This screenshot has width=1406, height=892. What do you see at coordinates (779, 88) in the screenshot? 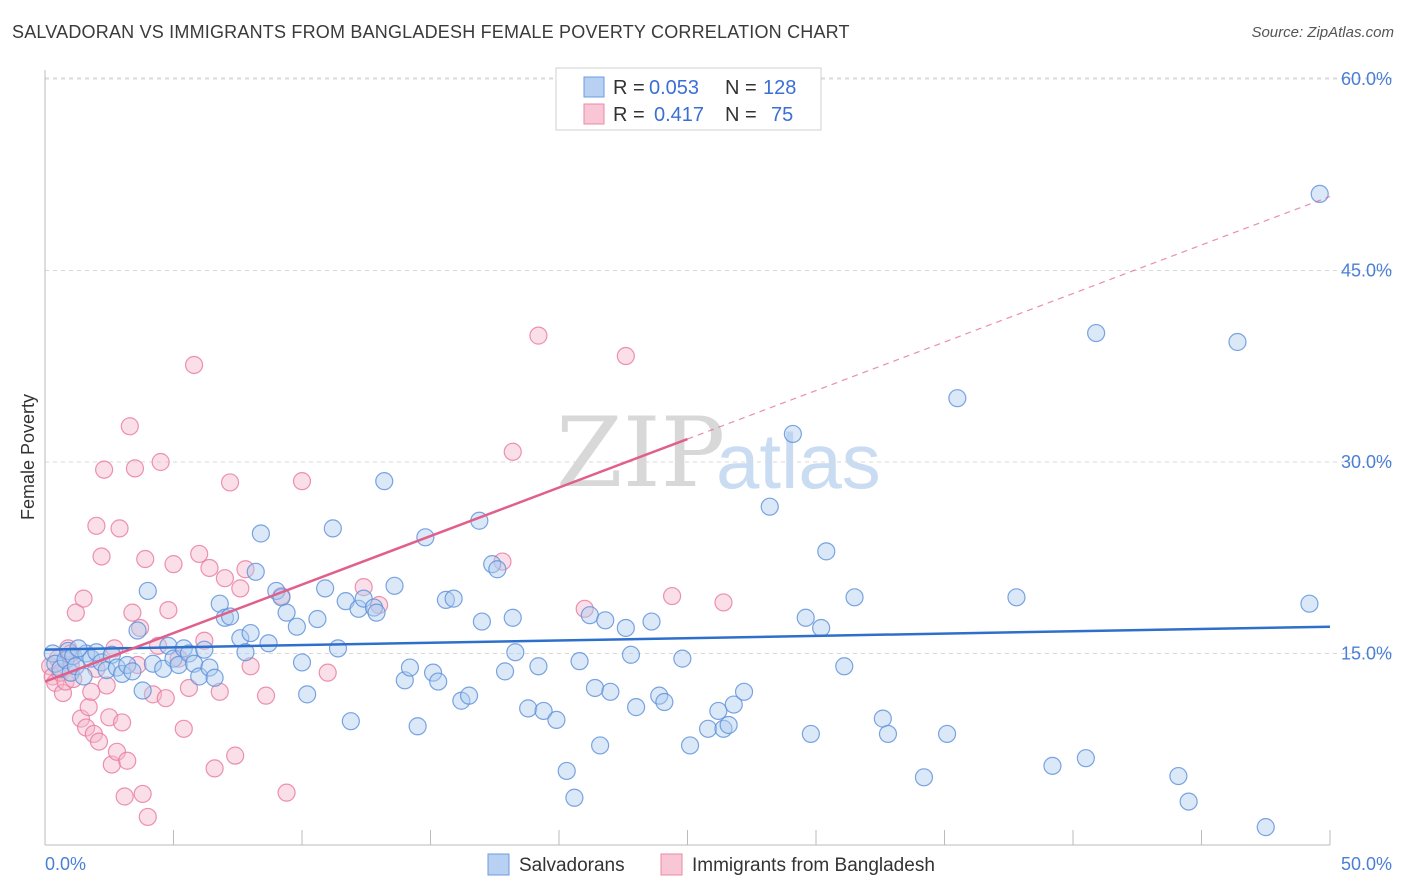
I see `legend-n-value-1: 128` at bounding box center [779, 88].